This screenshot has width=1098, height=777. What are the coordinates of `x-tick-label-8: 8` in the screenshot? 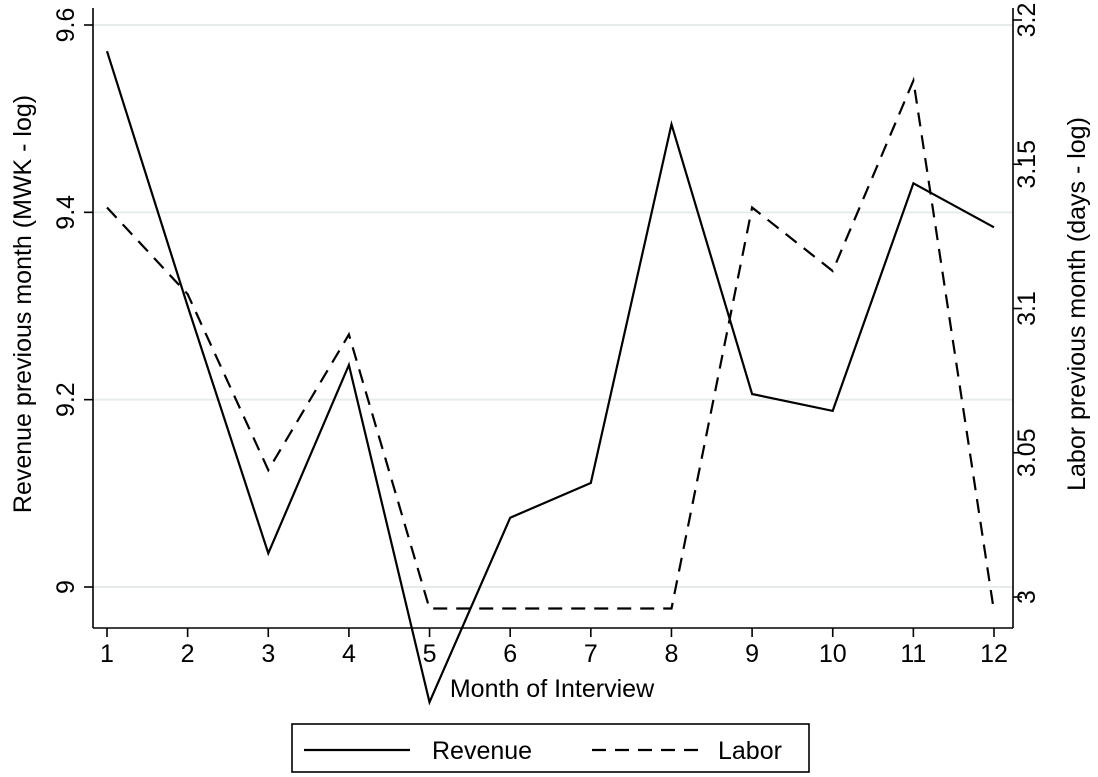 It's located at (672, 654).